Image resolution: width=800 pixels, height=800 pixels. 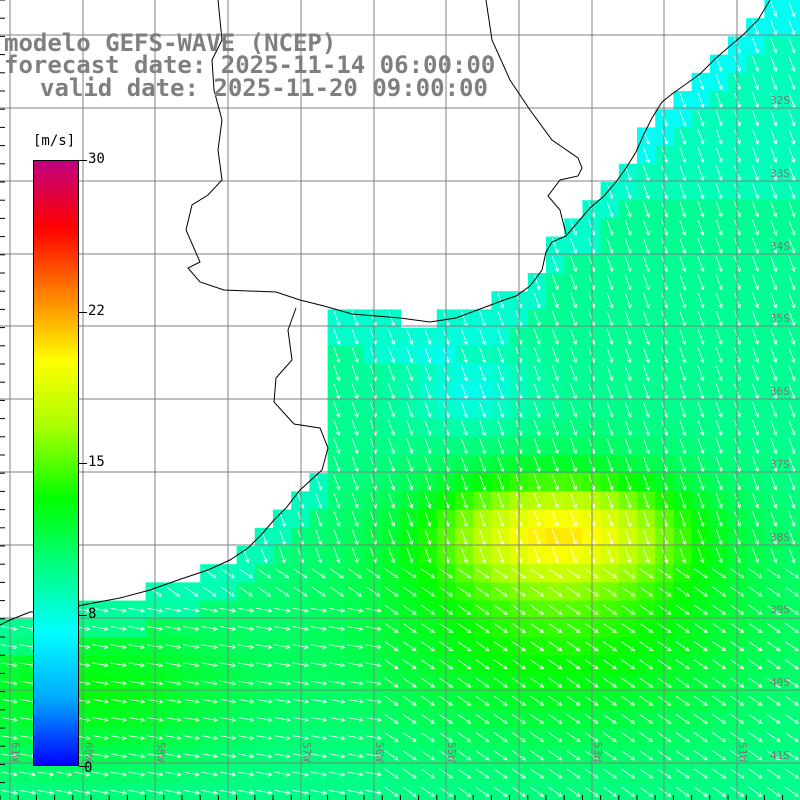 I want to click on colorbar-tick-label: 0, so click(x=88, y=768).